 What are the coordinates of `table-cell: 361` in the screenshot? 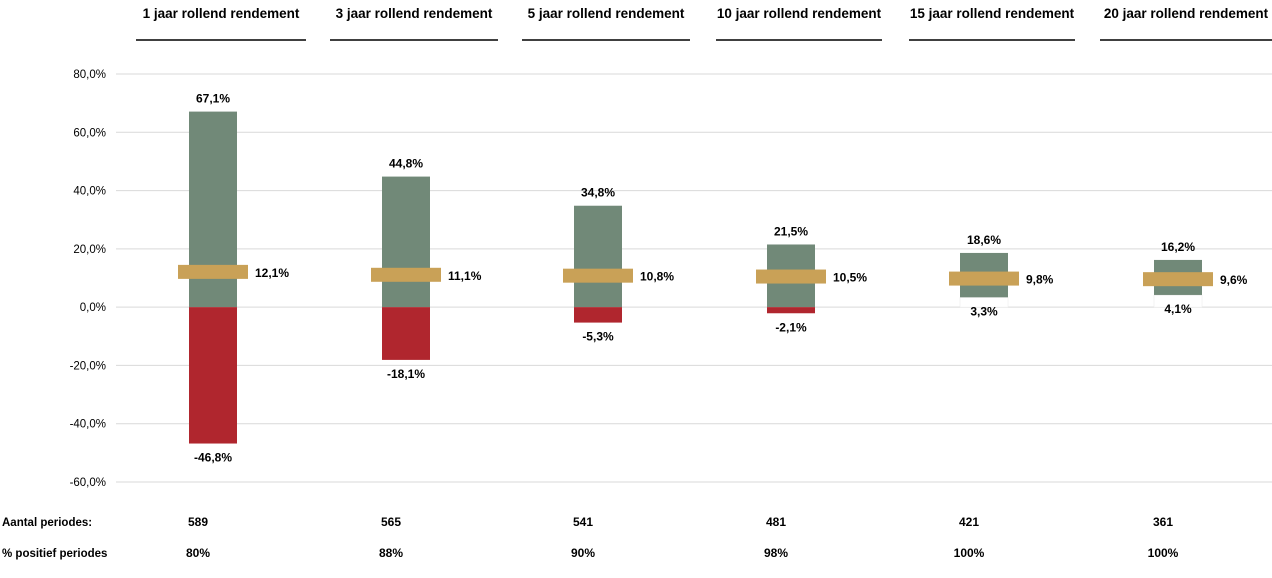 It's located at (1163, 522).